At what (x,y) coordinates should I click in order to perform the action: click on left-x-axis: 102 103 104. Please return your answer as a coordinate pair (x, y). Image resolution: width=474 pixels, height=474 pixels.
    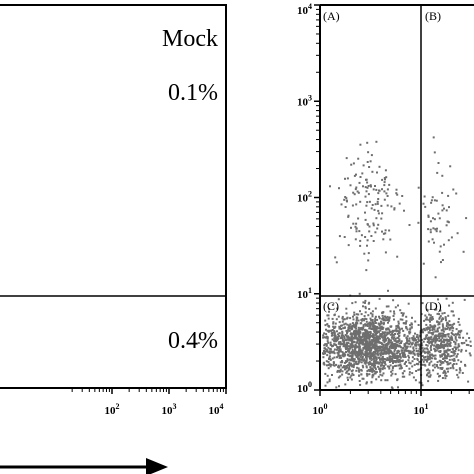
    Looking at the image, I should click on (149, 402).